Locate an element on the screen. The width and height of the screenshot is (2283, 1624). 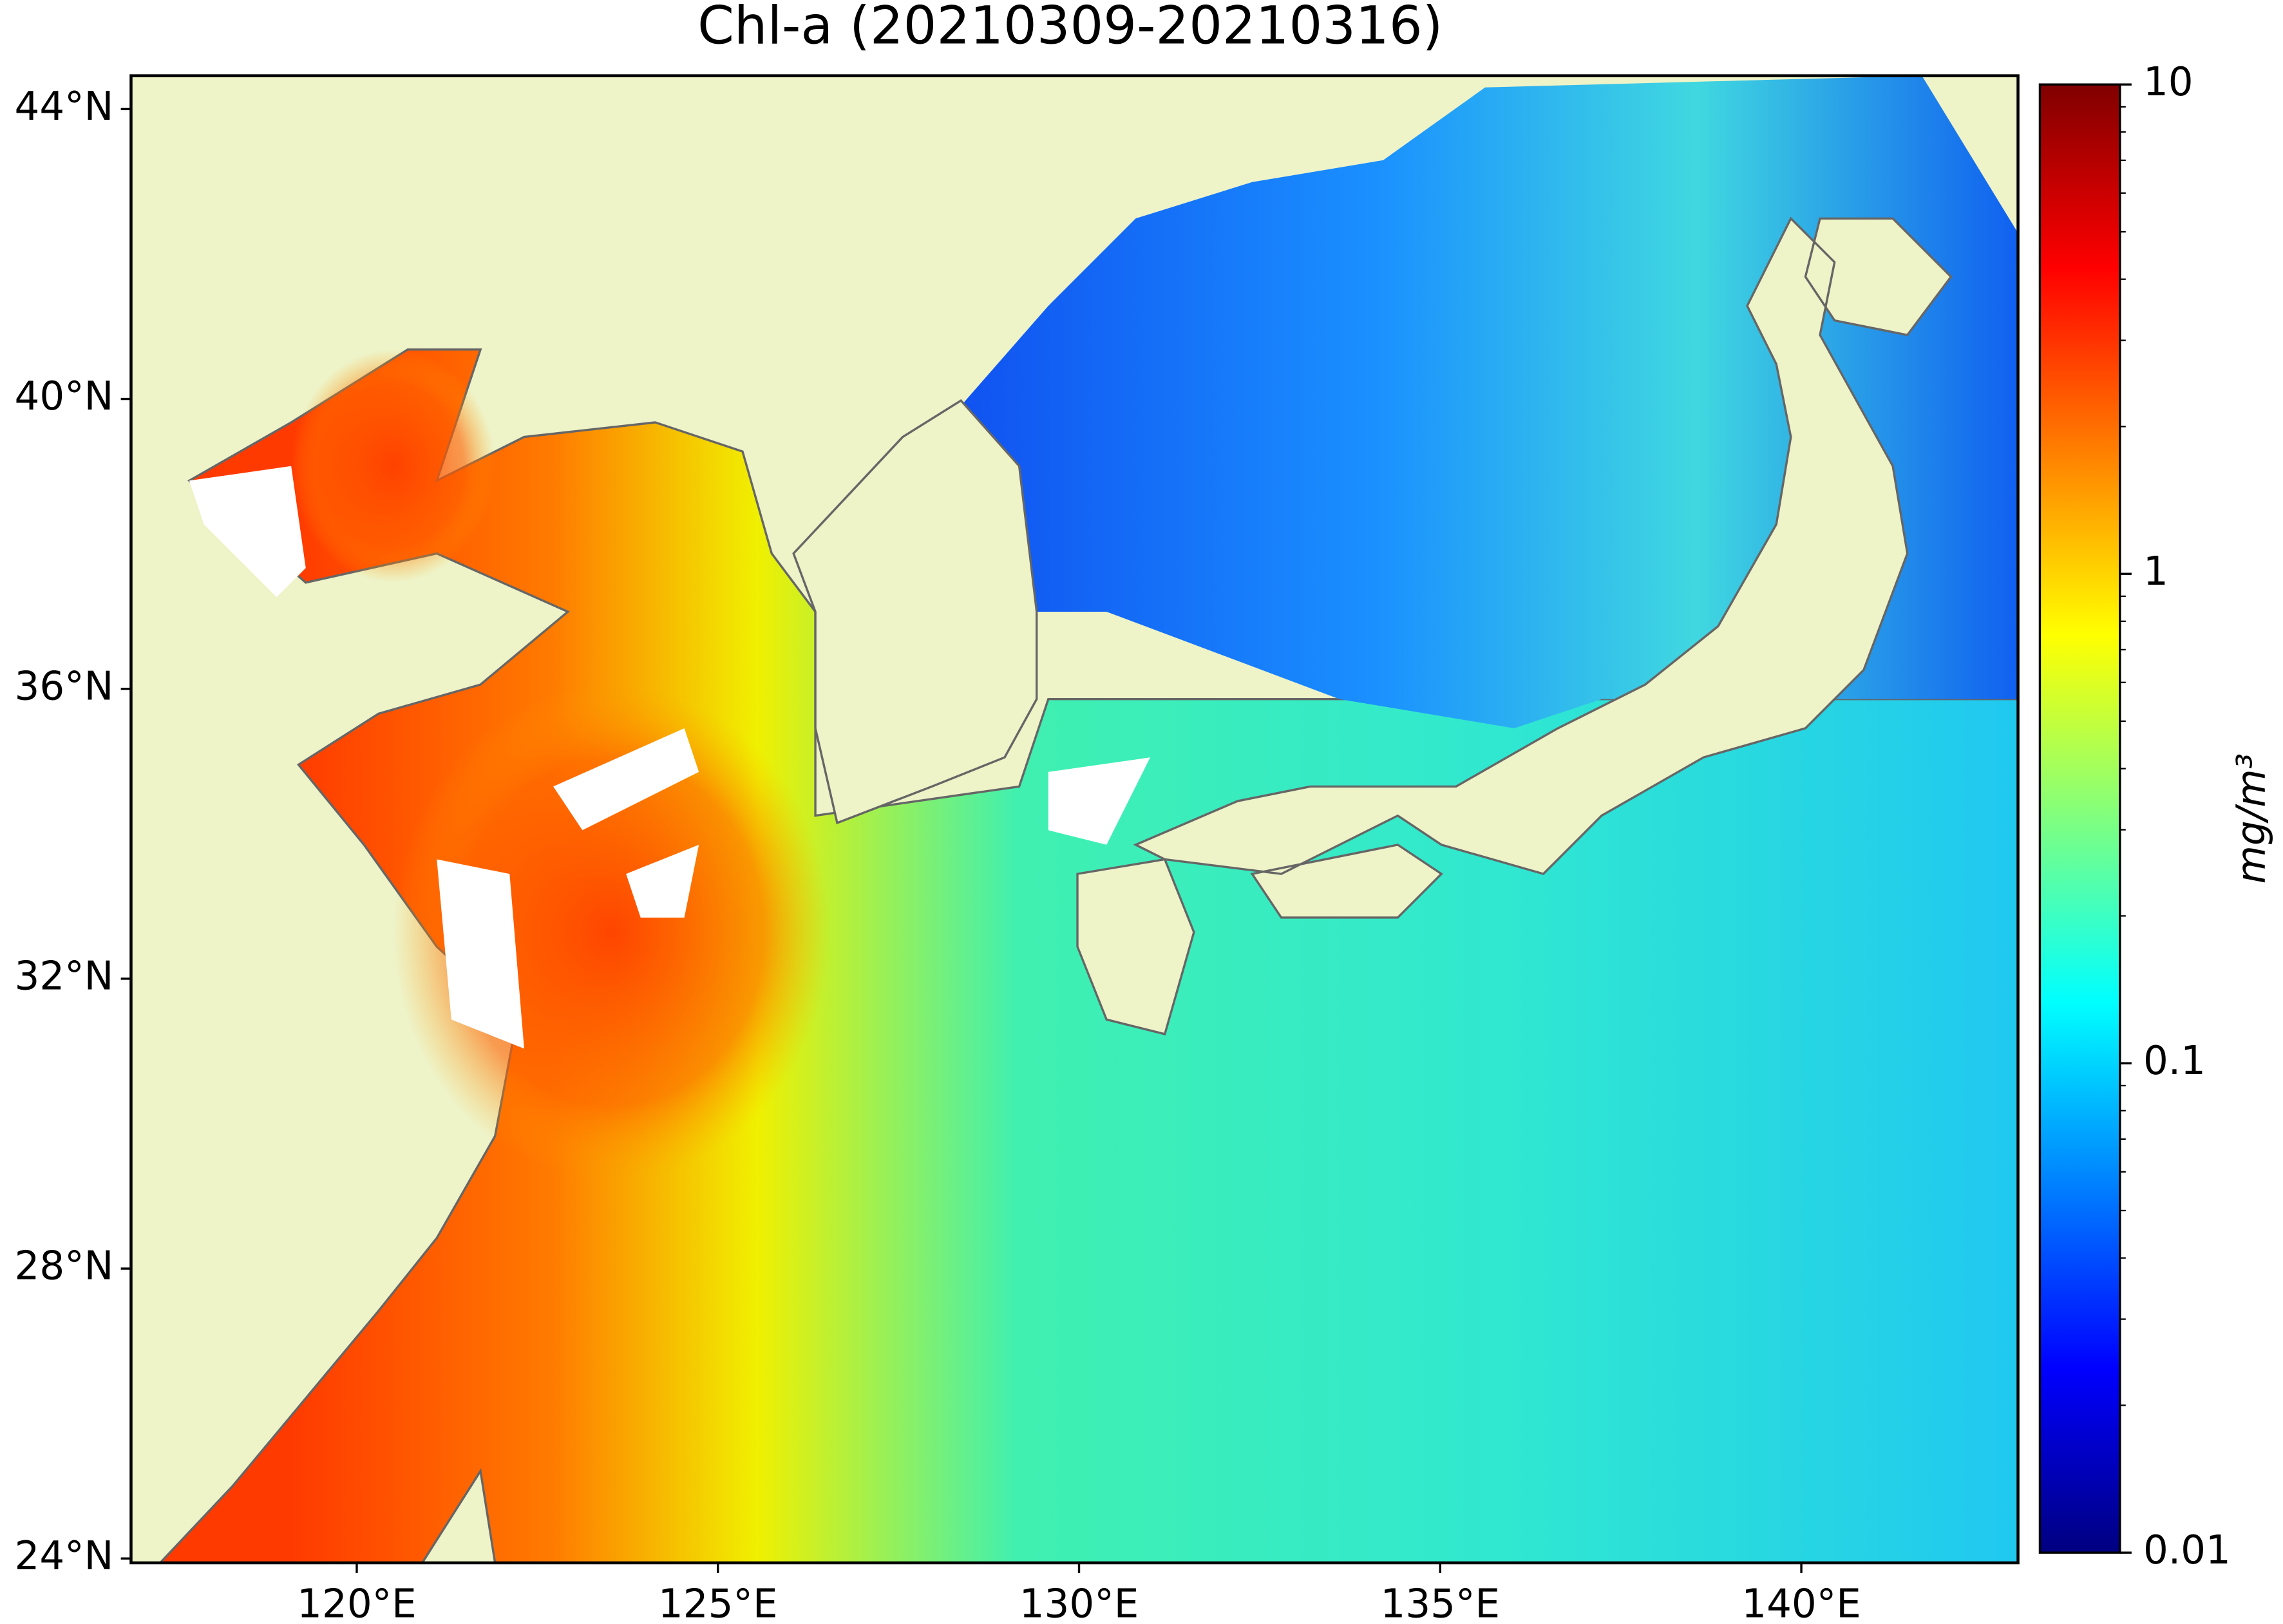
colorbar-tick-label: 10 is located at coordinates (2168, 82).